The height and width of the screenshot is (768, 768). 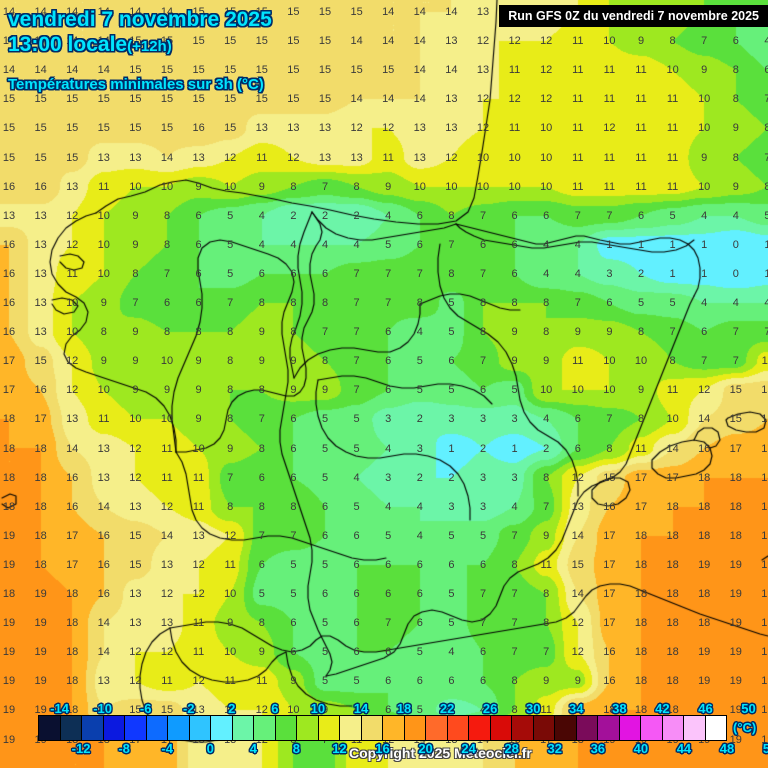 What do you see at coordinates (72, 12) in the screenshot?
I see `grid-temperature-value: 14` at bounding box center [72, 12].